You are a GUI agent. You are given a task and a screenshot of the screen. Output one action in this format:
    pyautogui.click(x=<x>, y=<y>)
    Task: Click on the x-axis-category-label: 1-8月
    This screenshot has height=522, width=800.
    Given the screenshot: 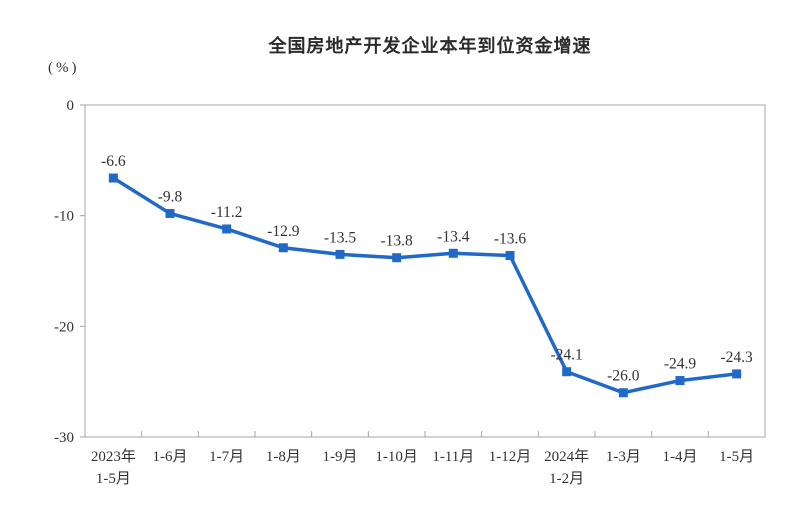 What is the action you would take?
    pyautogui.click(x=283, y=457)
    